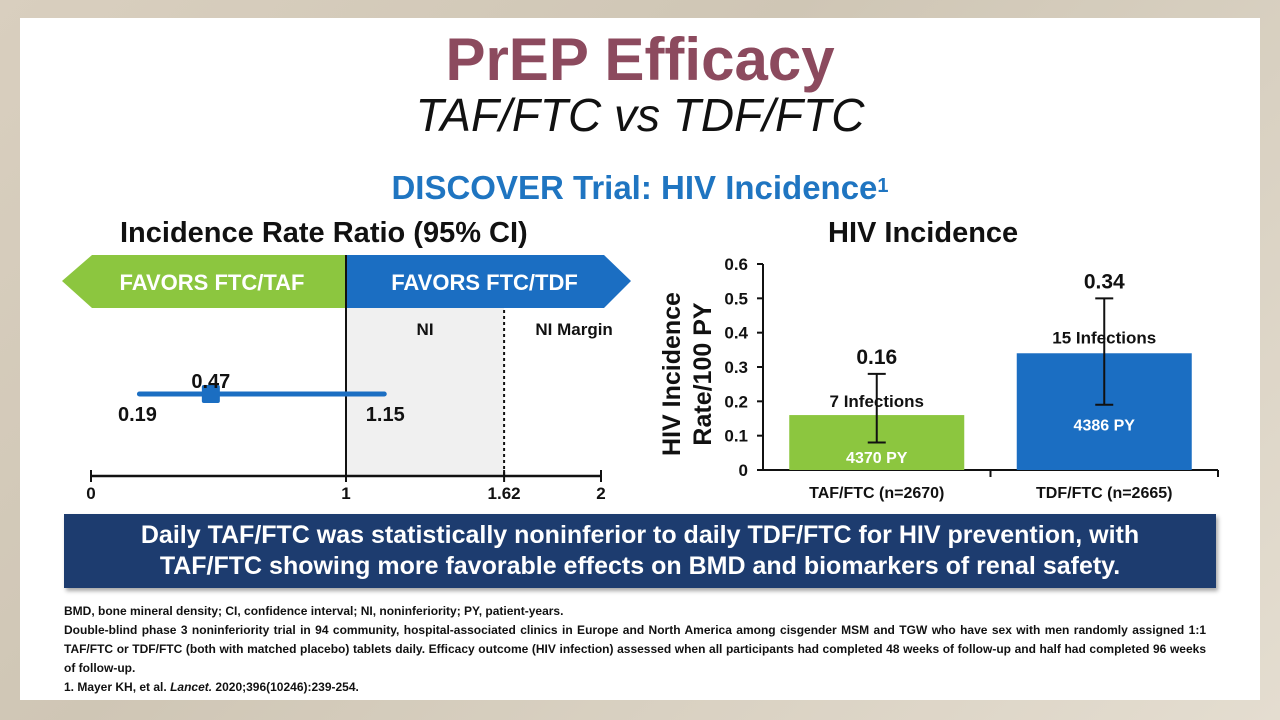 The image size is (1280, 720). I want to click on bar-infections-label-0: 7 Infections, so click(877, 401).